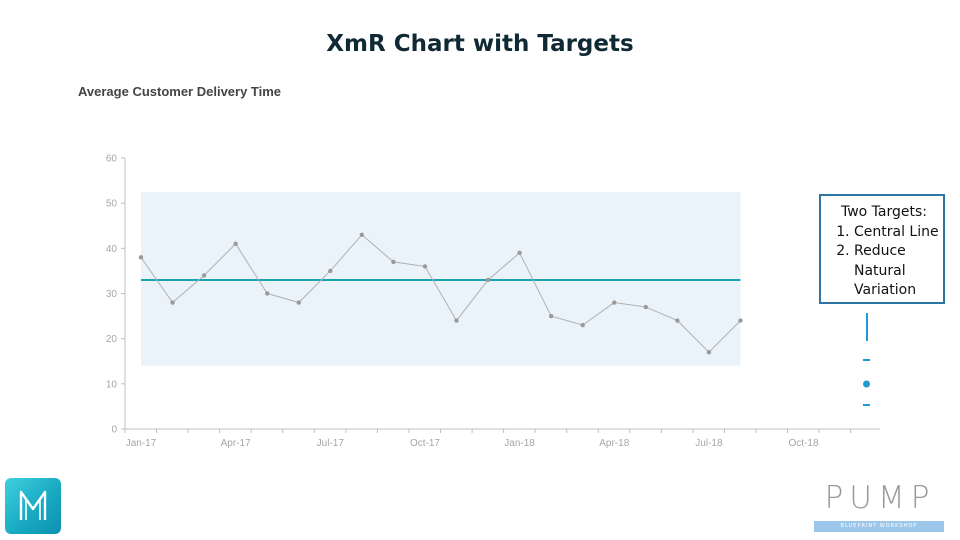  What do you see at coordinates (896, 233) in the screenshot?
I see `target-item-central-line: Central Line` at bounding box center [896, 233].